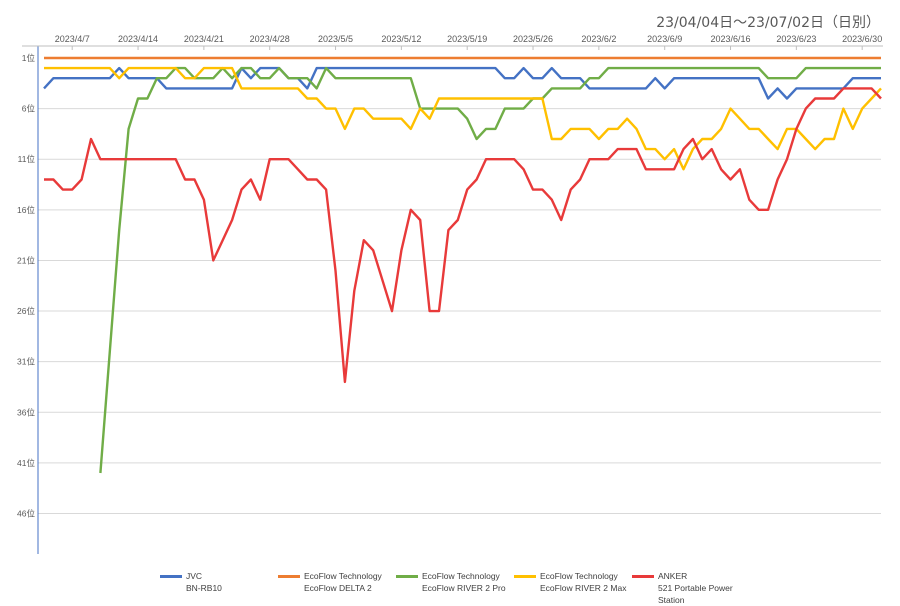 Image resolution: width=900 pixels, height=606 pixels. I want to click on date-range-label: 23/04/04日～23/07/02日（日別）, so click(768, 23).